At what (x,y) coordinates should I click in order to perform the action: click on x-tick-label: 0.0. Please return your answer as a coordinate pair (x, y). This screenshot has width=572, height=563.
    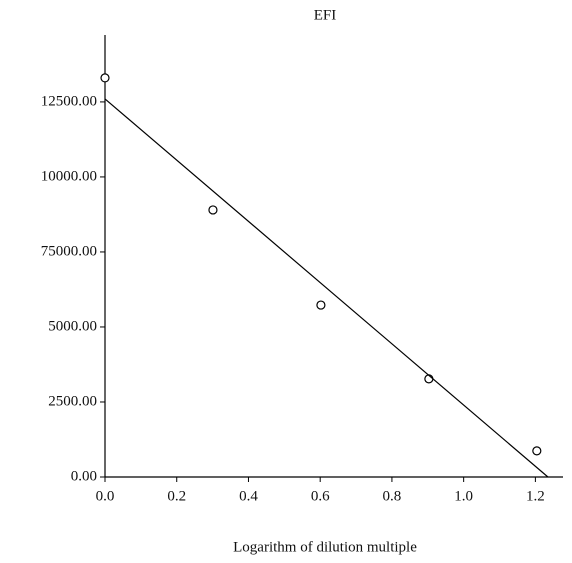
    Looking at the image, I should click on (105, 496).